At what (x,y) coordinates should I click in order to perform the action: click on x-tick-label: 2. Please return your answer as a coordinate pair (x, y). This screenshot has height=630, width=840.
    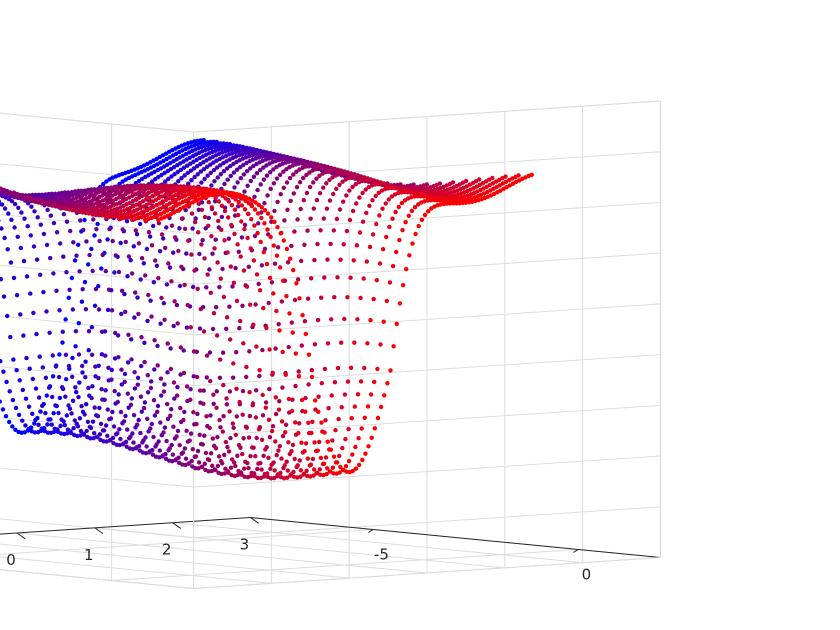
    Looking at the image, I should click on (167, 550).